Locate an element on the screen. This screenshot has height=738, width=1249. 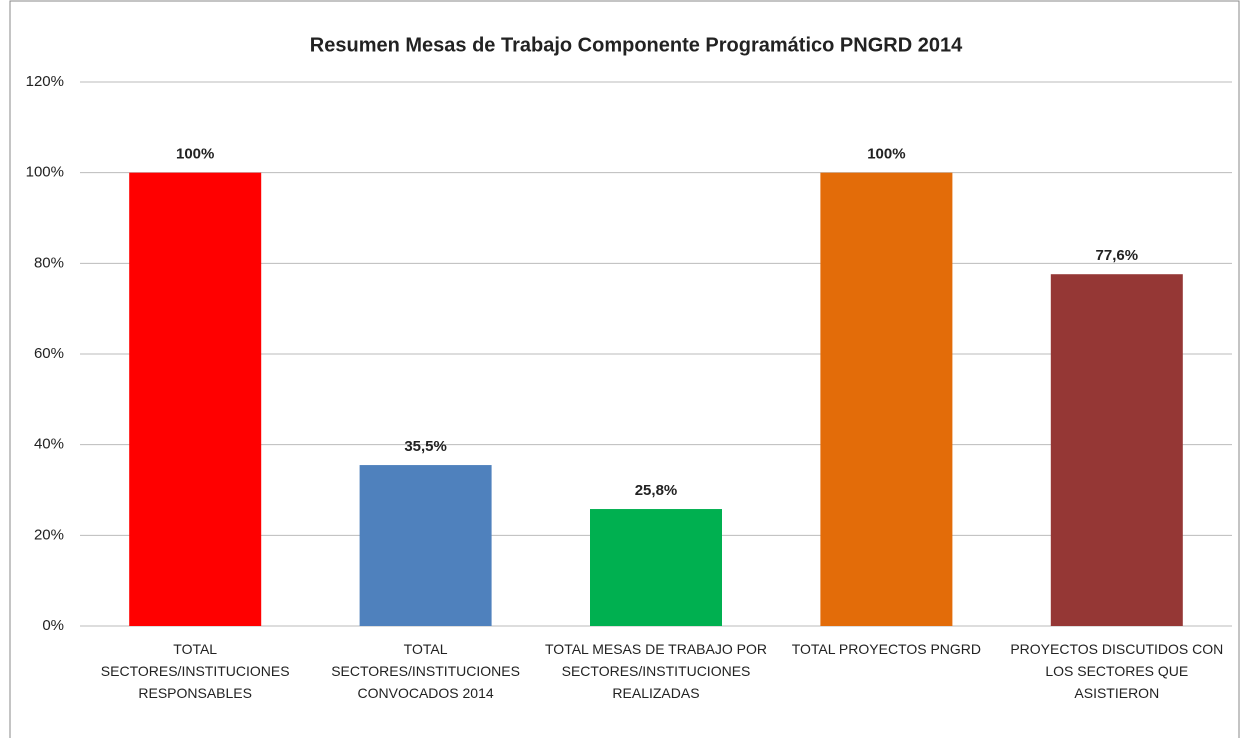
data-label: 35,5% is located at coordinates (425, 446).